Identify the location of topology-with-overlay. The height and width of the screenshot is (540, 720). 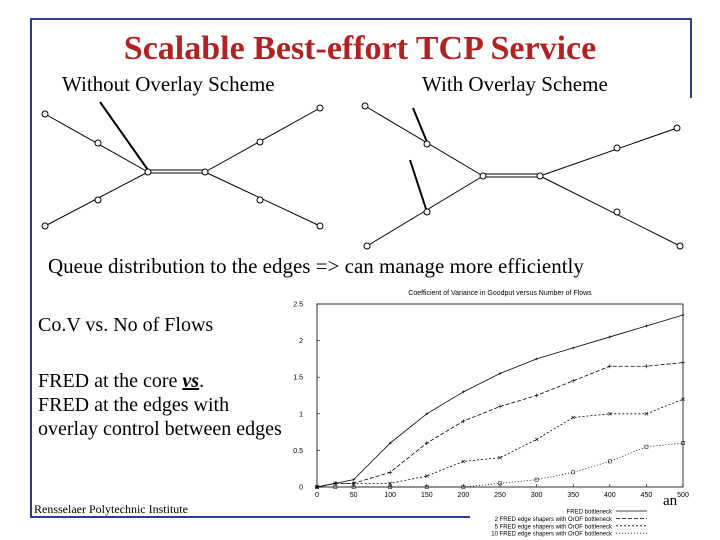
(522, 176).